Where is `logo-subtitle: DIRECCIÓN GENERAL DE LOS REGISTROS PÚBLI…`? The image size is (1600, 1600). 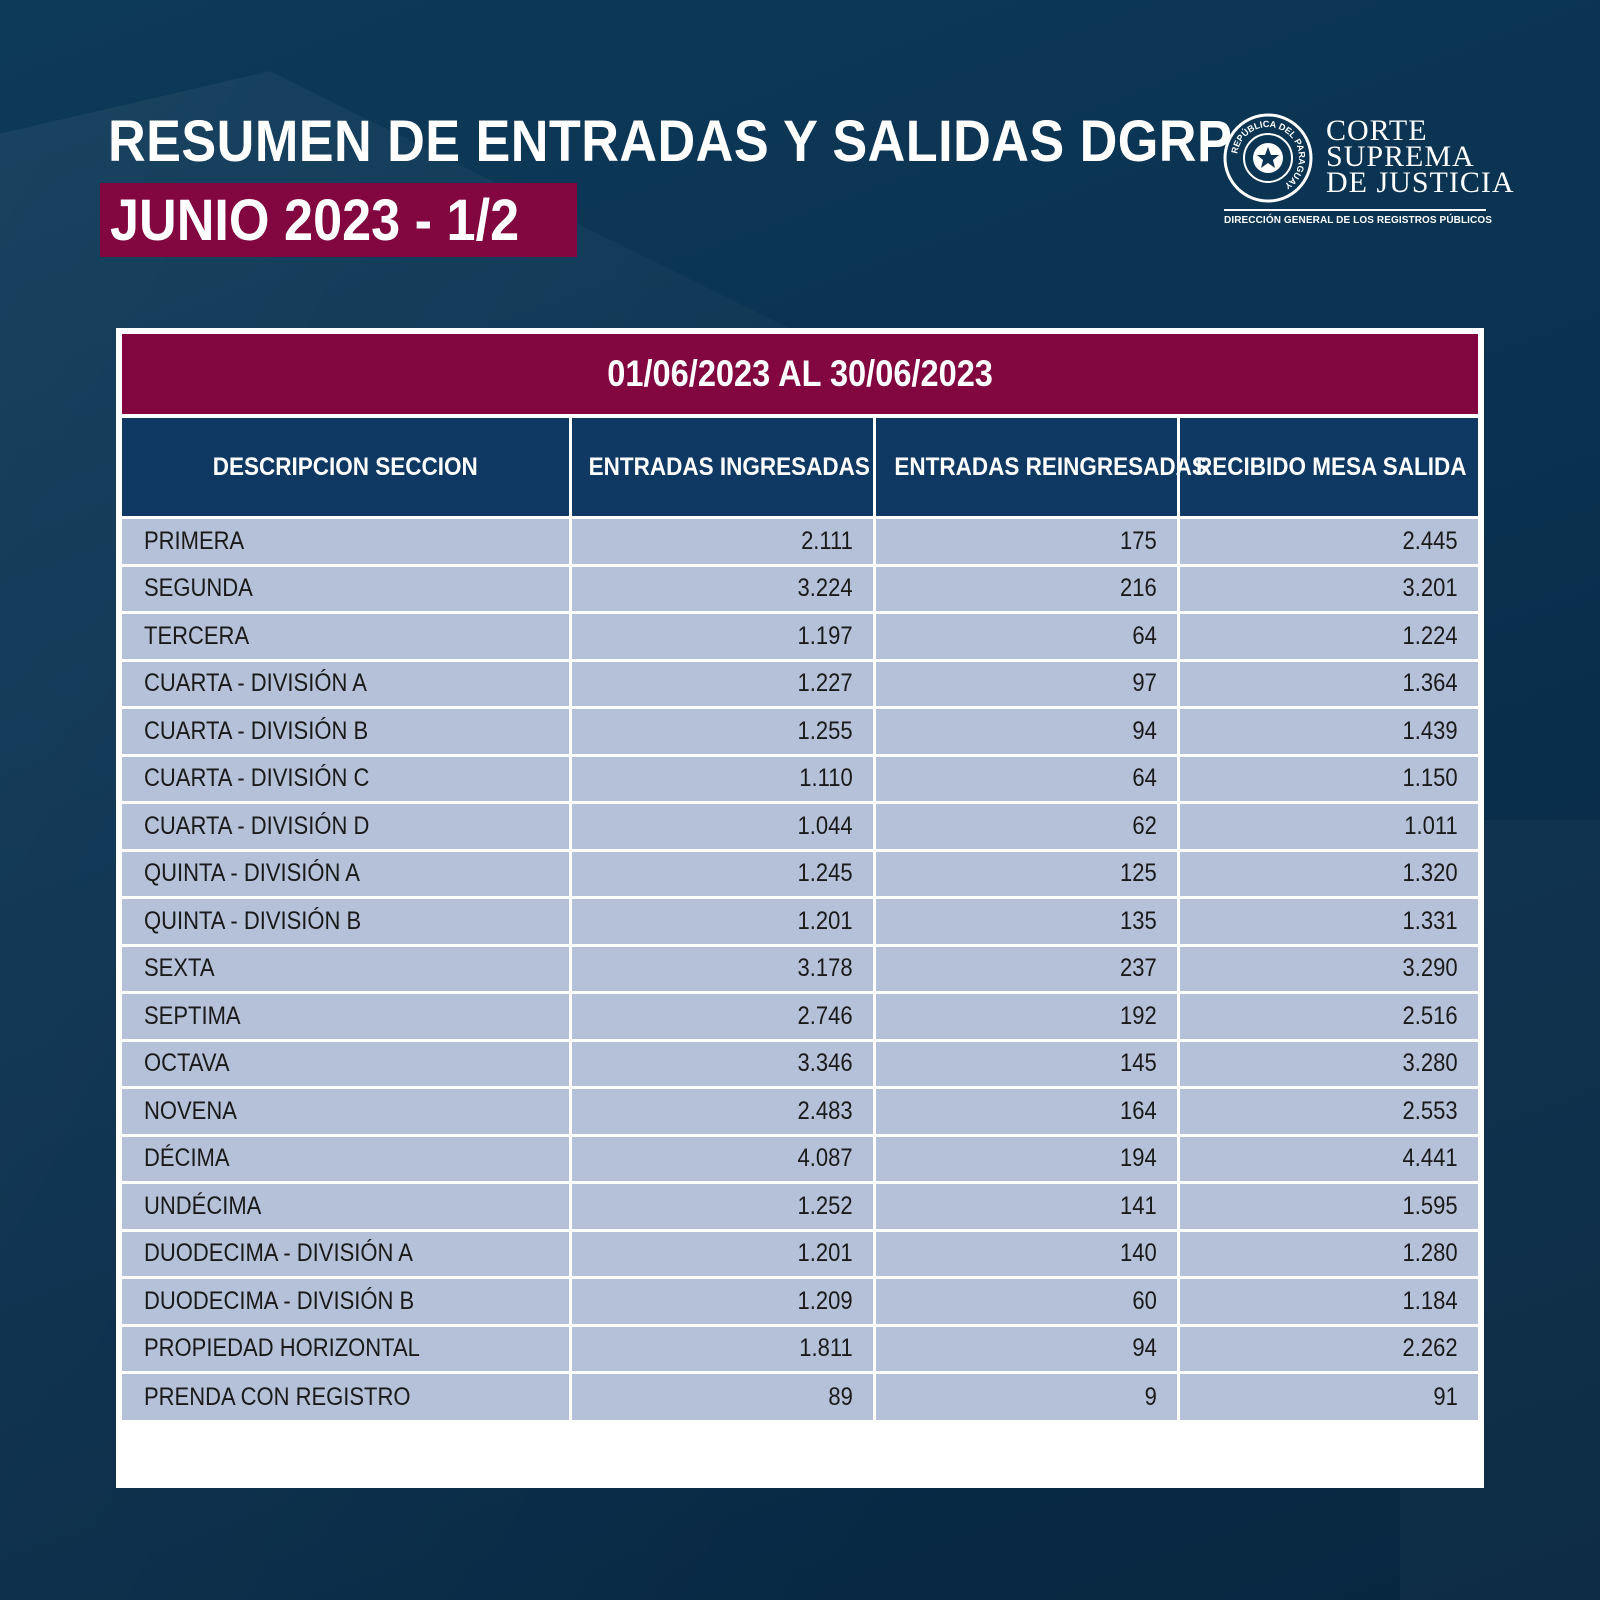 logo-subtitle: DIRECCIÓN GENERAL DE LOS REGISTROS PÚBLI… is located at coordinates (1358, 220).